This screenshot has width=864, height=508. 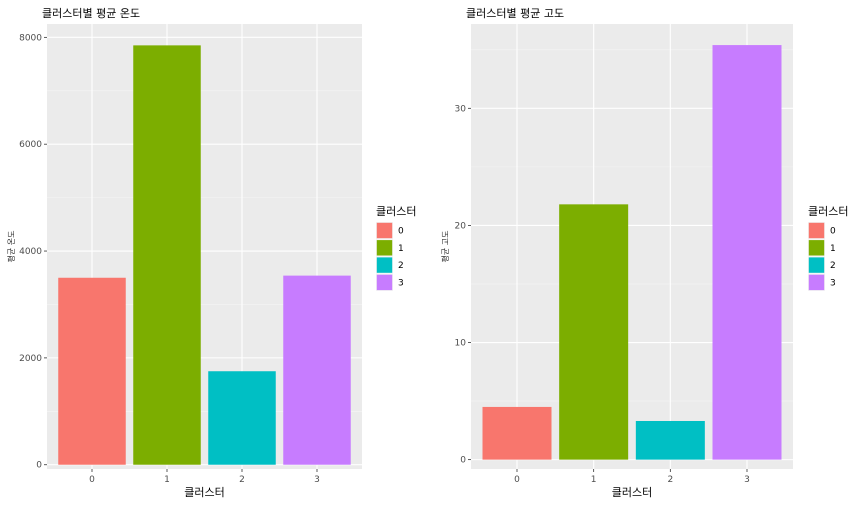 What do you see at coordinates (11, 247) in the screenshot?
I see `y-axis-label: 평균 온도` at bounding box center [11, 247].